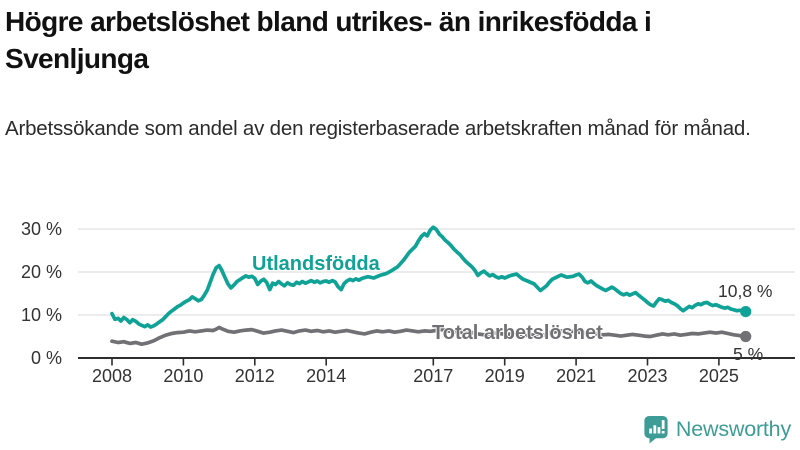  I want to click on x-axis-label-2025: 2025, so click(718, 376).